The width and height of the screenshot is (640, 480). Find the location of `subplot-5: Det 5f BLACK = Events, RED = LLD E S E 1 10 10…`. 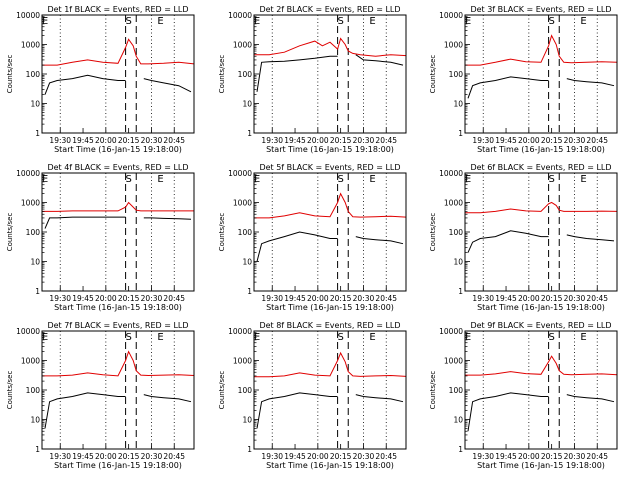

subplot-5: Det 5f BLACK = Events, RED = LLD E S E 1 10 10… is located at coordinates (312, 237).